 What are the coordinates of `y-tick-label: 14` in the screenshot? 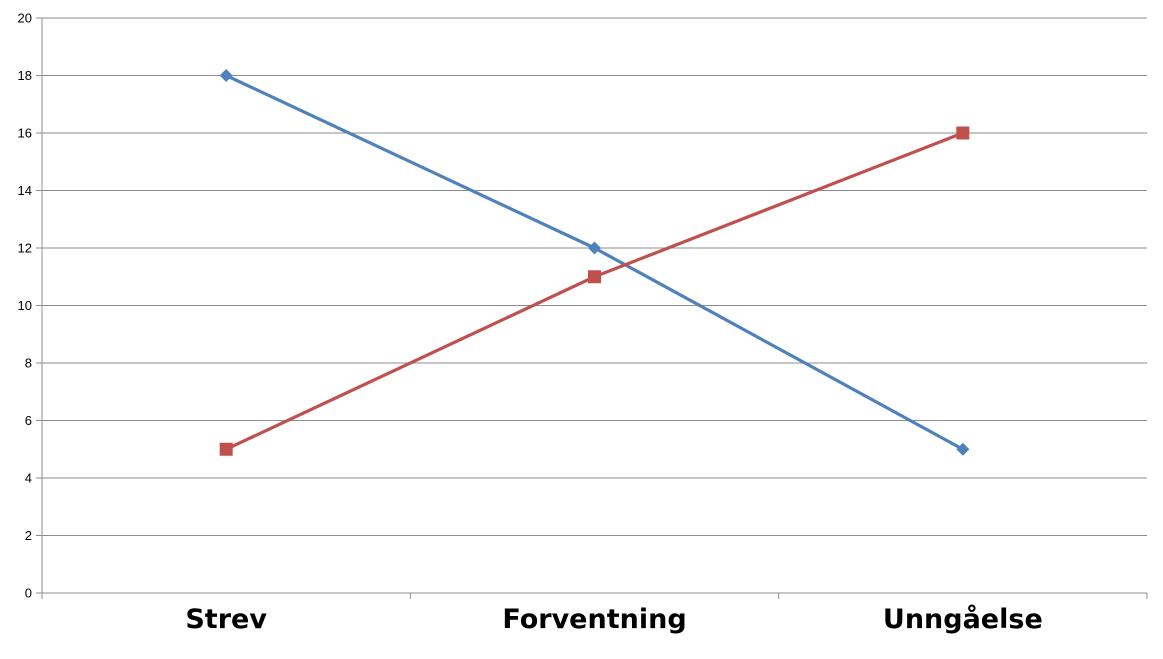 It's located at (25, 190).